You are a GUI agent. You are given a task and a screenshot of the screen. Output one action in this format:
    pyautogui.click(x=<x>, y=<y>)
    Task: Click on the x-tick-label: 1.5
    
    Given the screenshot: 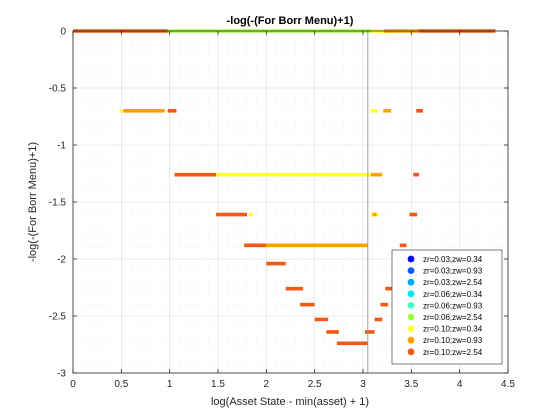 What is the action you would take?
    pyautogui.click(x=218, y=384)
    